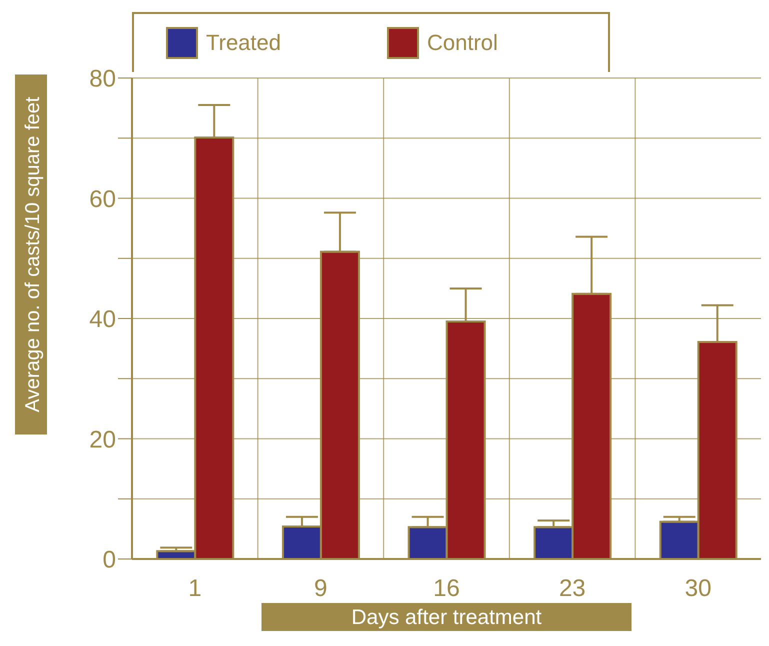 Image resolution: width=769 pixels, height=646 pixels. Describe the element at coordinates (446, 617) in the screenshot. I see `x-axis-title: Days after treatment` at that location.